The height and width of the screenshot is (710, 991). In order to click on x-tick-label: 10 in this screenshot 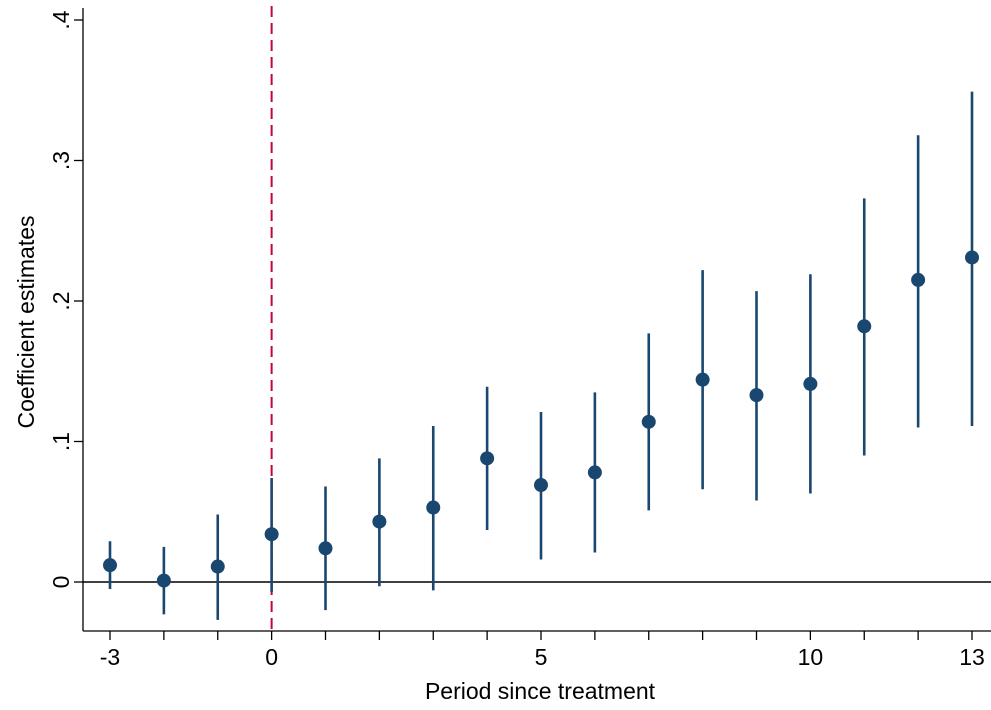, I will do `click(811, 657)`.